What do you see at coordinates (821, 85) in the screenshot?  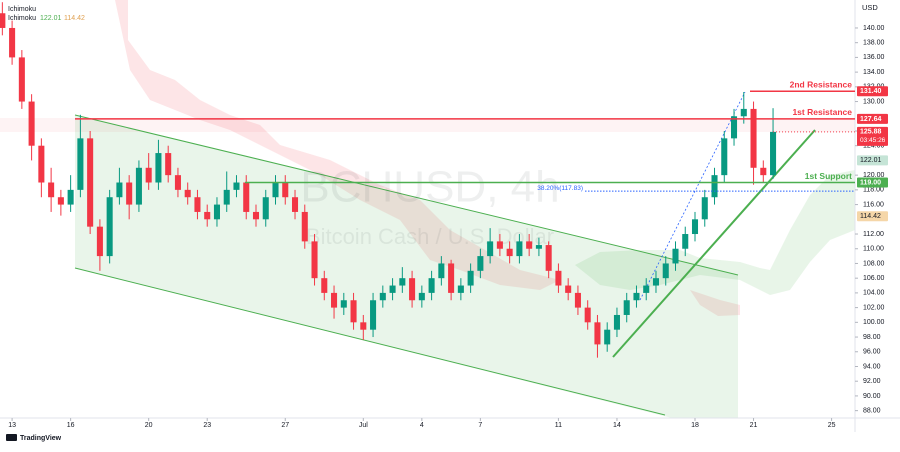 I see `level-label: 2nd Resistance` at bounding box center [821, 85].